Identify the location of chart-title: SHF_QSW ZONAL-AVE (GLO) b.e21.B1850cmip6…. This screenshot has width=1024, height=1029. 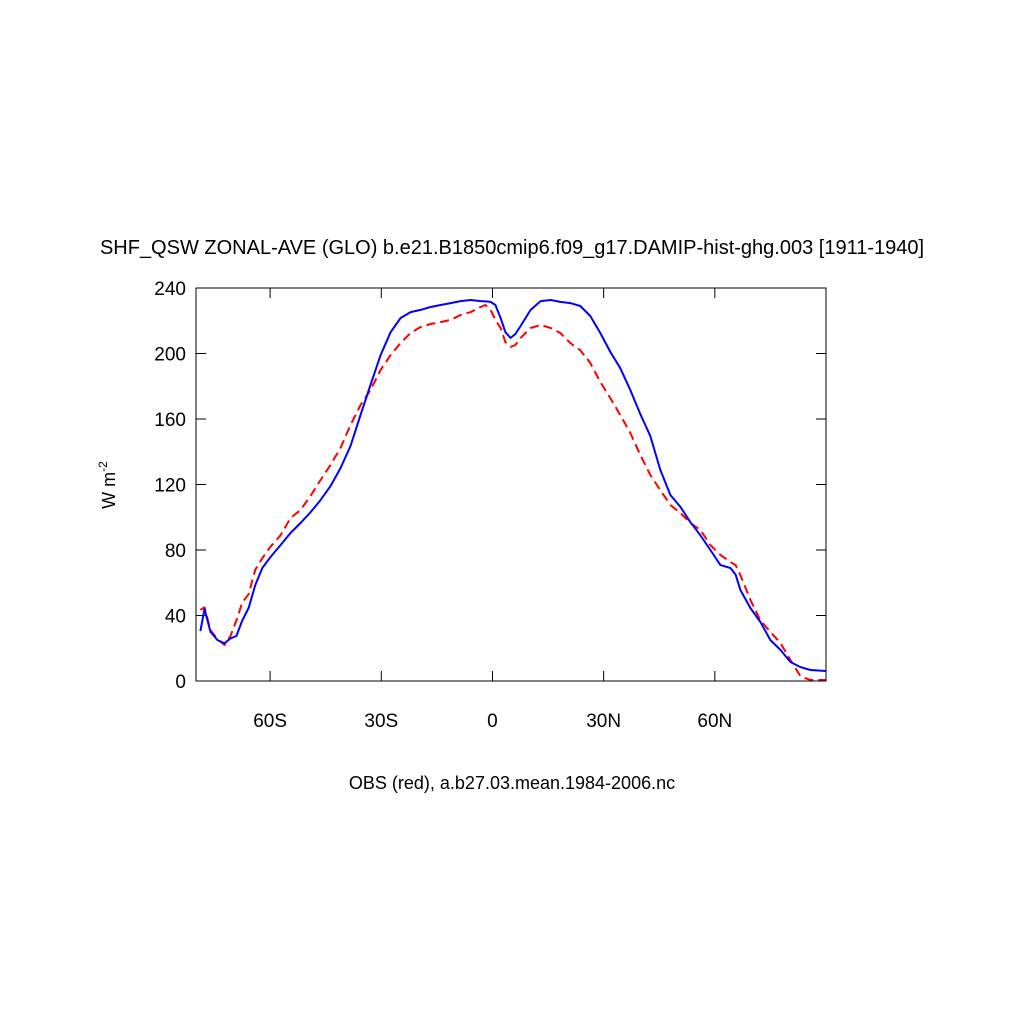
(512, 248).